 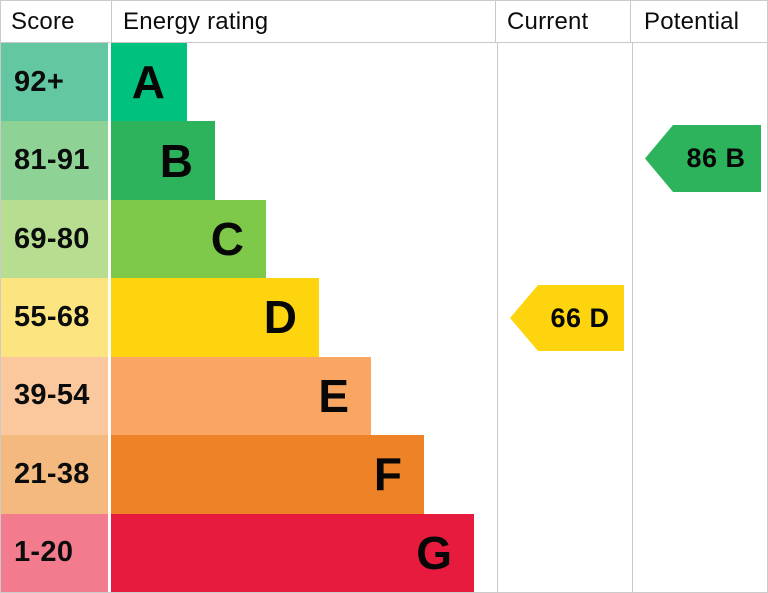 I want to click on band-letter: F, so click(x=387, y=474).